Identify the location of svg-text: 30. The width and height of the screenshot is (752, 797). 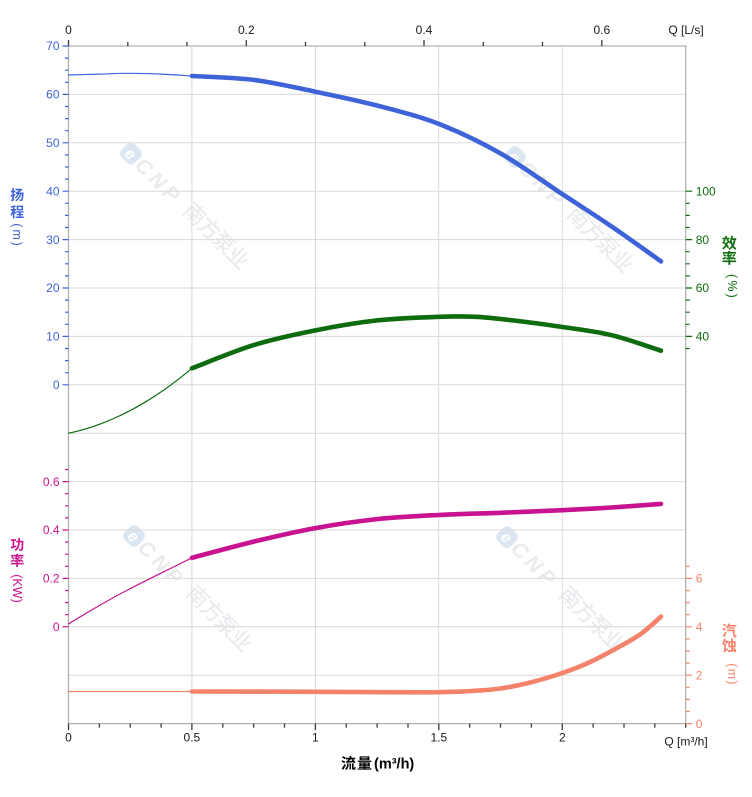
(53, 240).